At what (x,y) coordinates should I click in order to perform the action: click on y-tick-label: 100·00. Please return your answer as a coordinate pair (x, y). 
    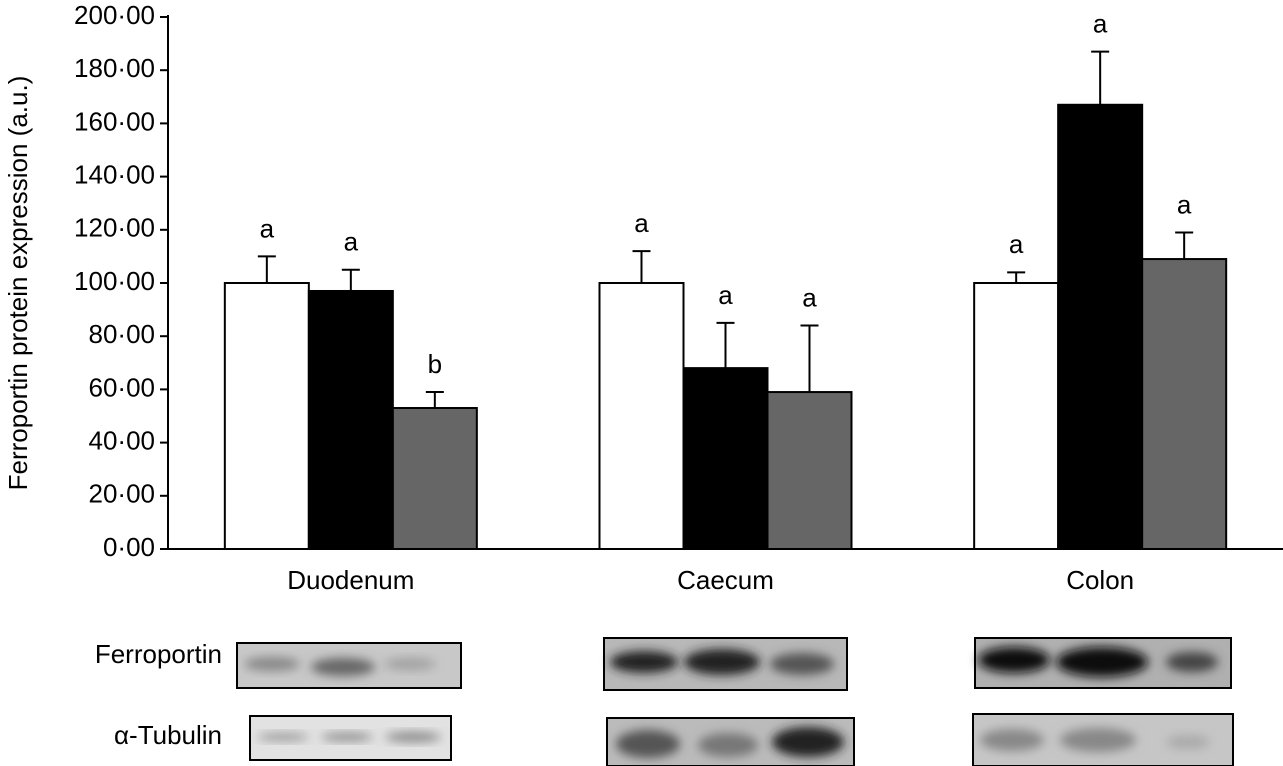
    Looking at the image, I should click on (114, 281).